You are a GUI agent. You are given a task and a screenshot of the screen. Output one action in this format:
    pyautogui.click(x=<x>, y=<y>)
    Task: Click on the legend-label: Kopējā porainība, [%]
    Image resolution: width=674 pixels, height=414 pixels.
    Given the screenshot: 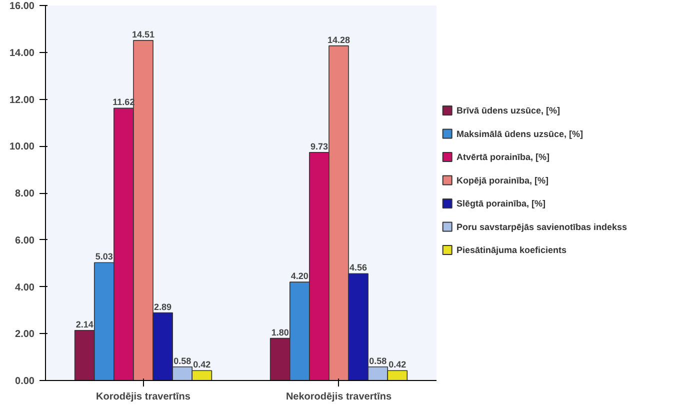 What is the action you would take?
    pyautogui.click(x=502, y=180)
    